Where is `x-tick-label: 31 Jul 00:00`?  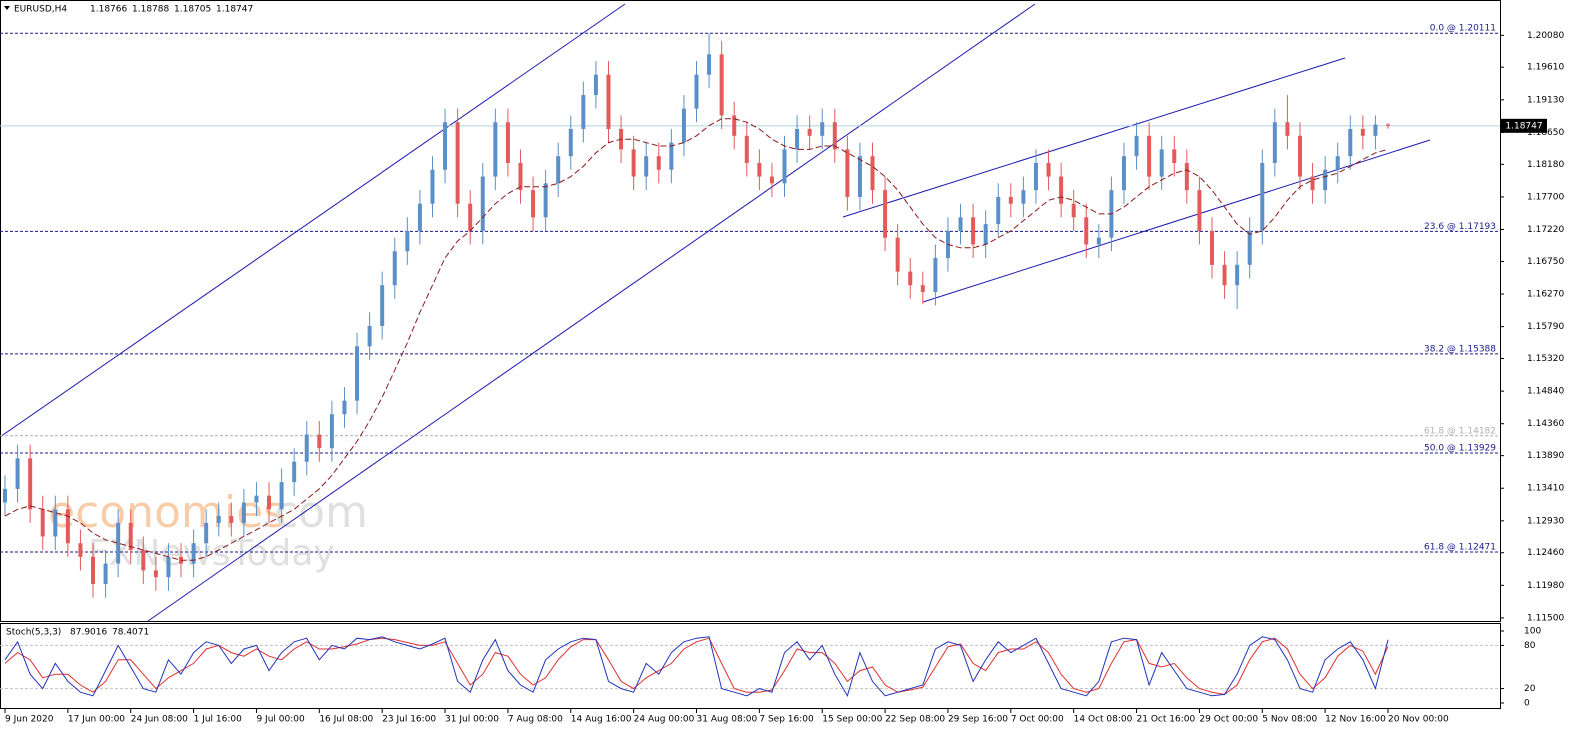
x-tick-label: 31 Jul 00:00 is located at coordinates (472, 720).